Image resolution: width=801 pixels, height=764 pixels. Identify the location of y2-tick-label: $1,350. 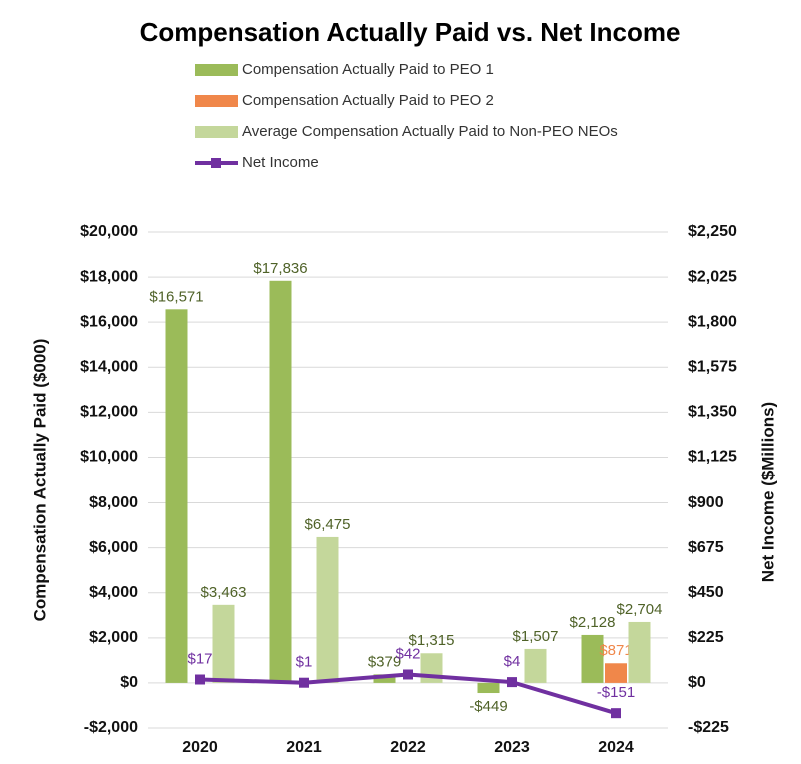
(712, 412).